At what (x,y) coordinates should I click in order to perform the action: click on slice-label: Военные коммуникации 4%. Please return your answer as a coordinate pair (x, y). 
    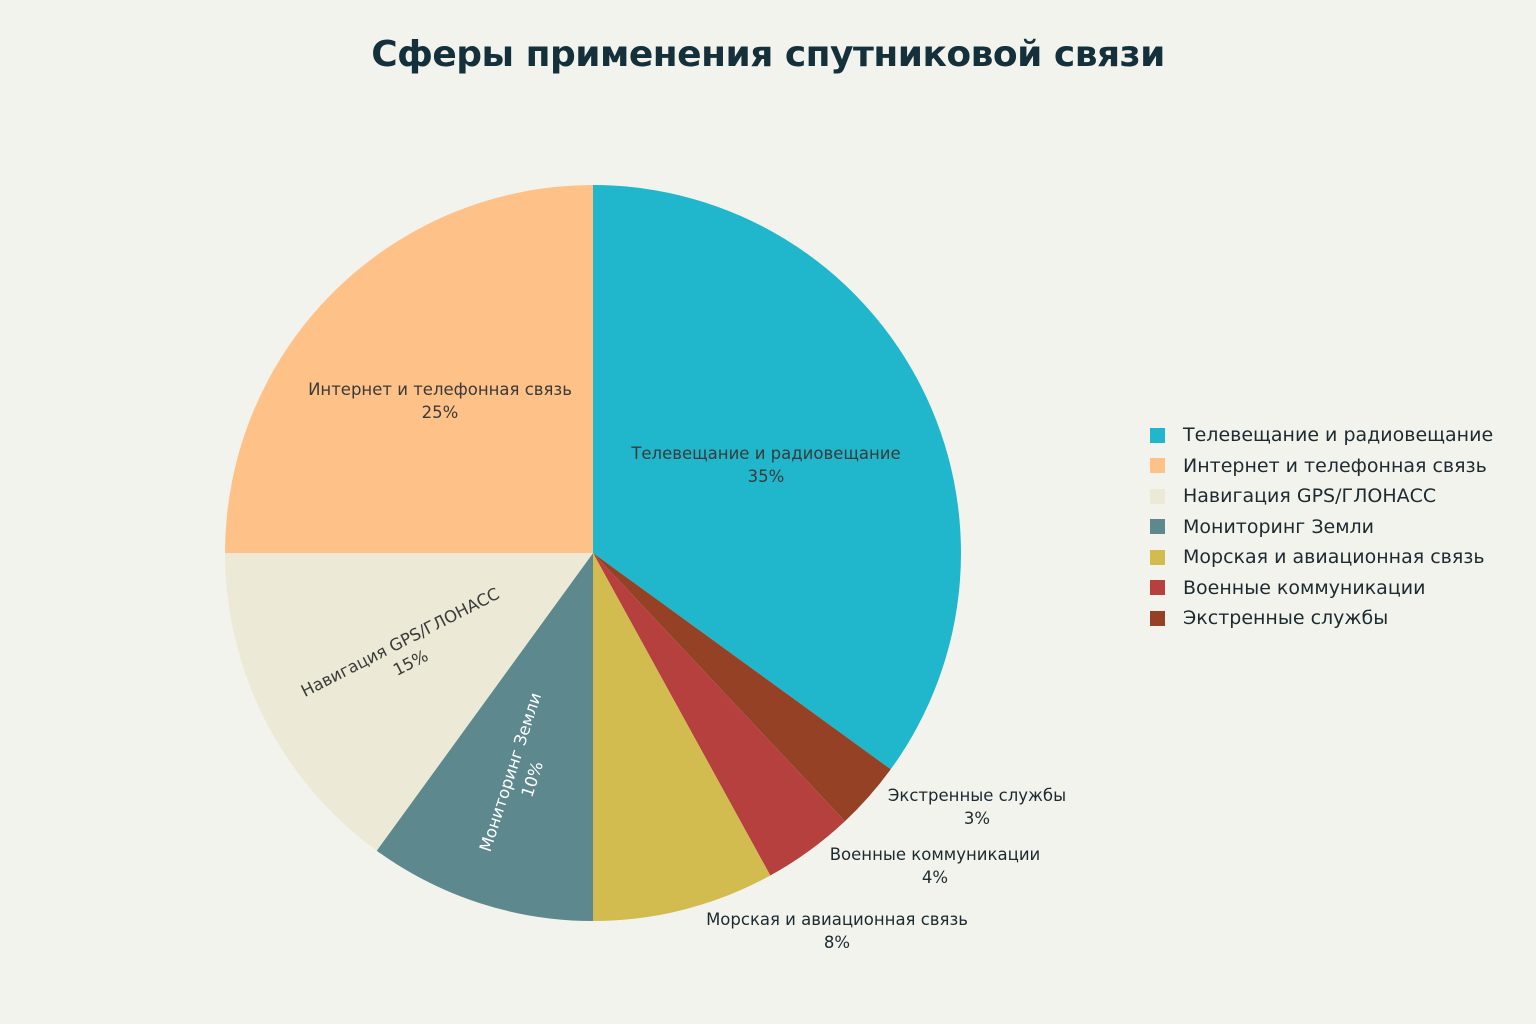
    Looking at the image, I should click on (935, 866).